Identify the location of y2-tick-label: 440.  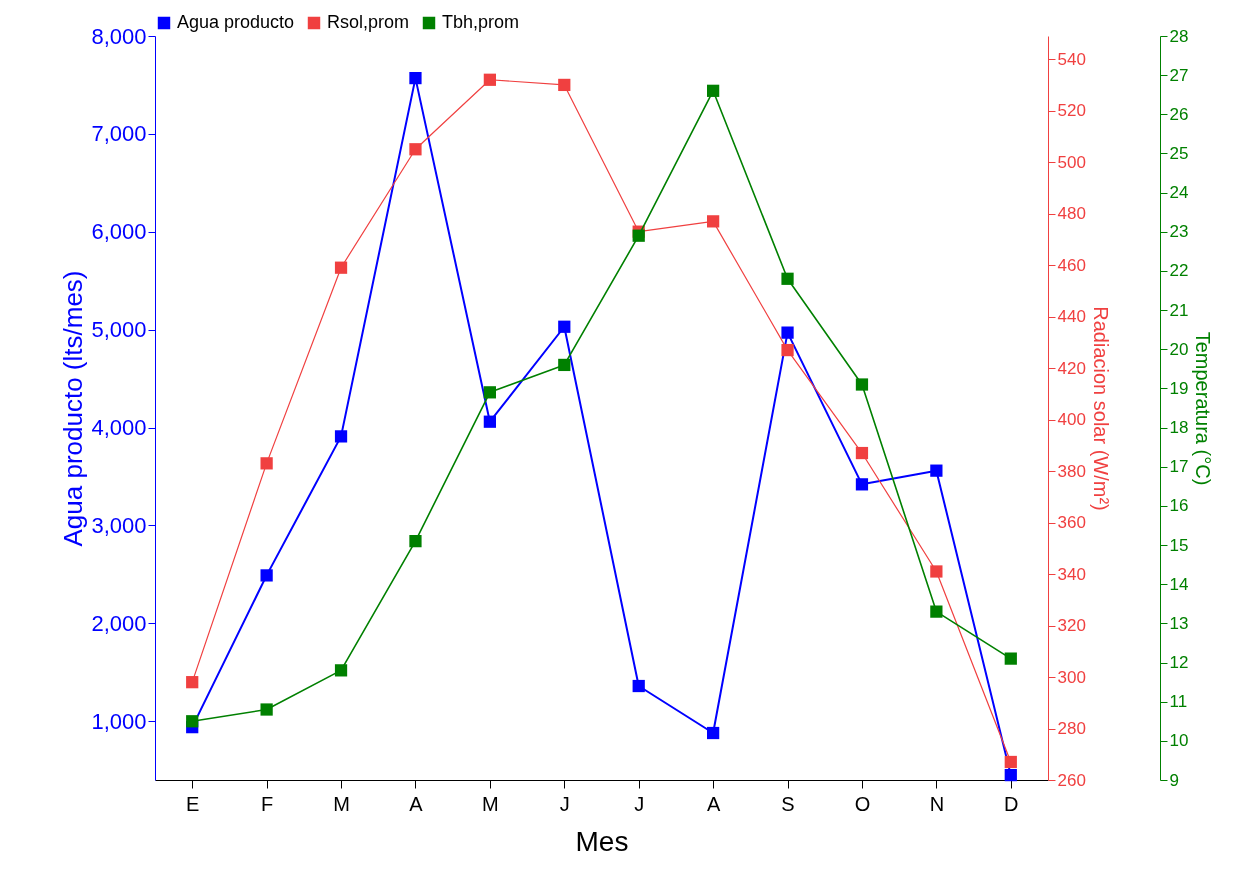
(1071, 317).